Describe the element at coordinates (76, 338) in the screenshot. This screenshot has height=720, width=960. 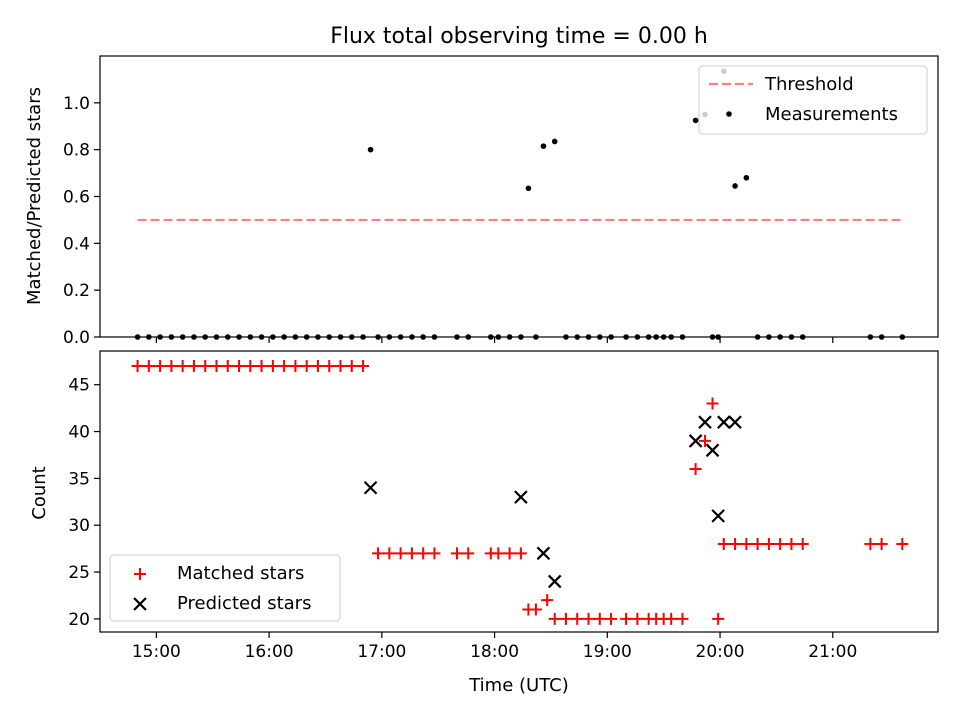
I see `y-tick-label: 0.0` at that location.